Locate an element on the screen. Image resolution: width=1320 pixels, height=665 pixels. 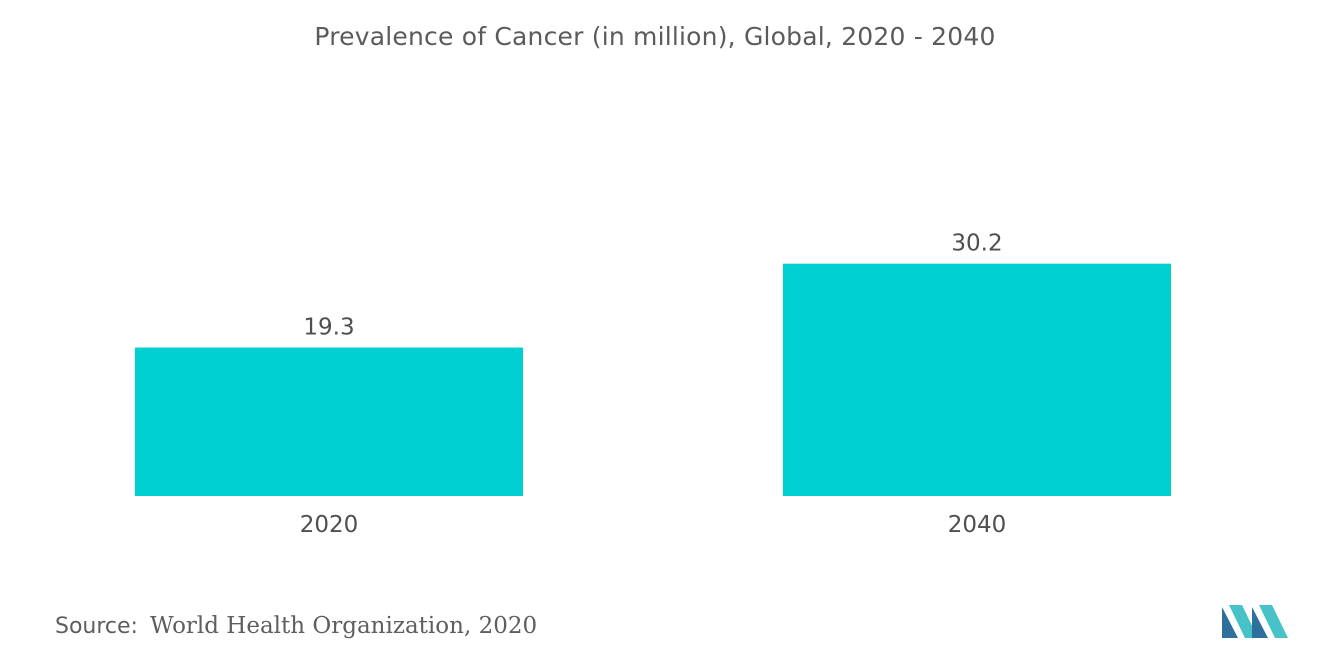
data-label-2040: 30.2 is located at coordinates (976, 244).